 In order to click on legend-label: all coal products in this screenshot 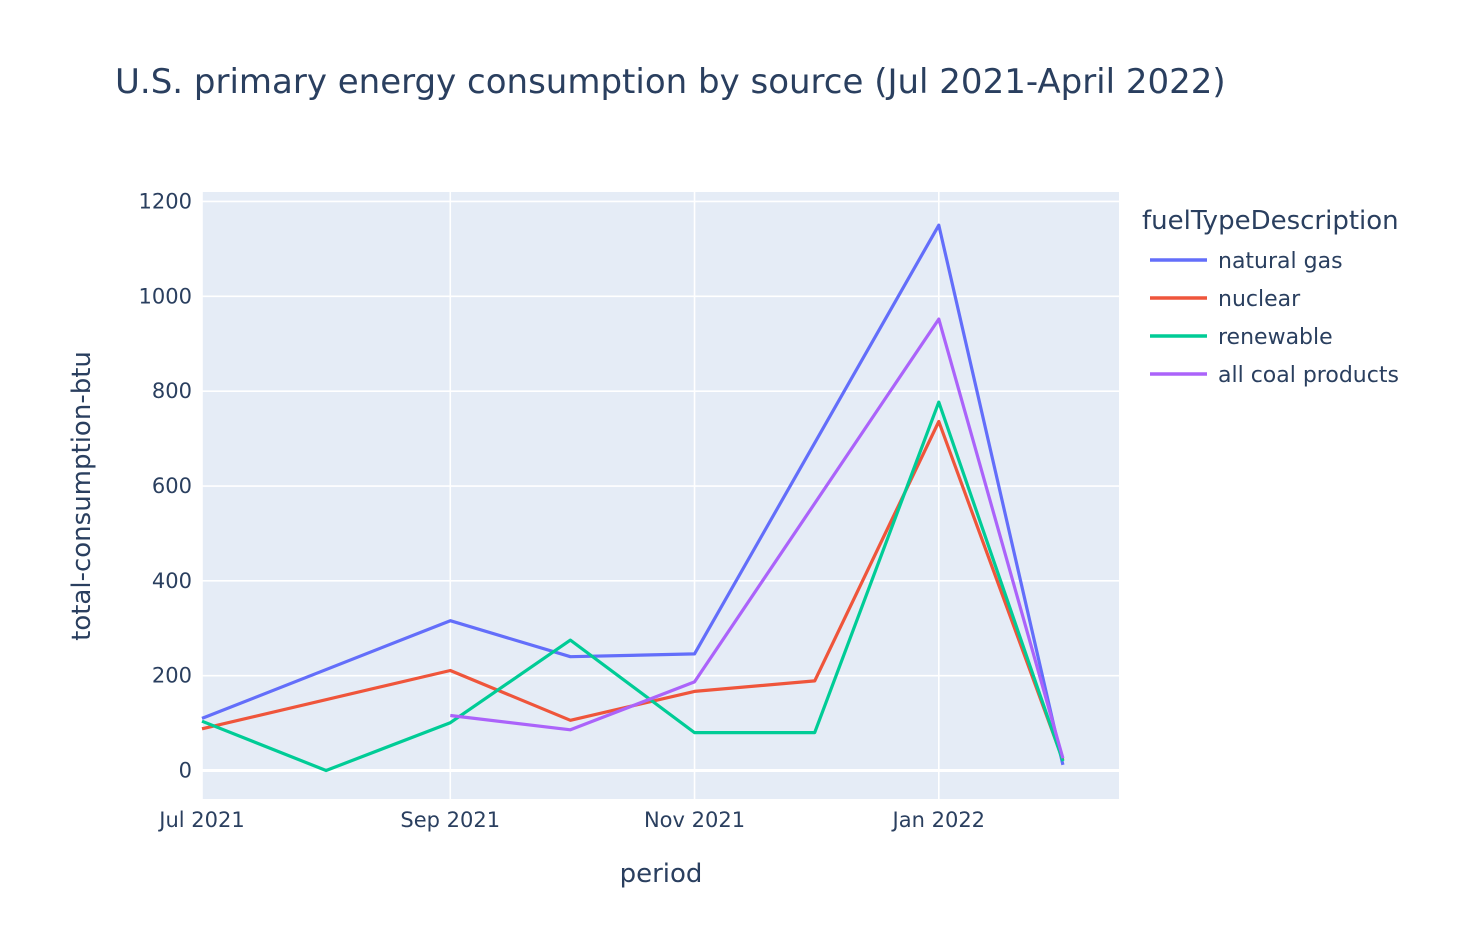, I will do `click(1308, 375)`.